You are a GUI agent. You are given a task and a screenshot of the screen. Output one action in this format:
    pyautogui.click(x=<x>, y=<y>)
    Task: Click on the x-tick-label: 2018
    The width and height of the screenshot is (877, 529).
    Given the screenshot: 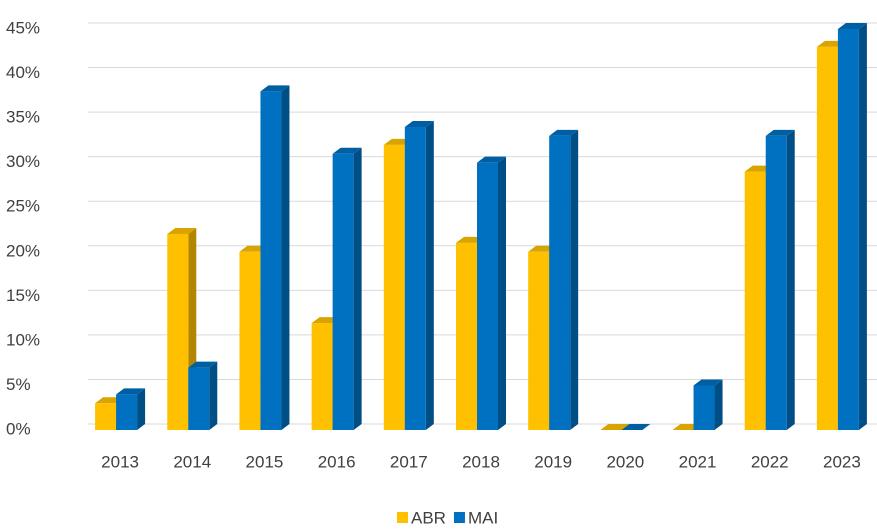 What is the action you would take?
    pyautogui.click(x=481, y=461)
    